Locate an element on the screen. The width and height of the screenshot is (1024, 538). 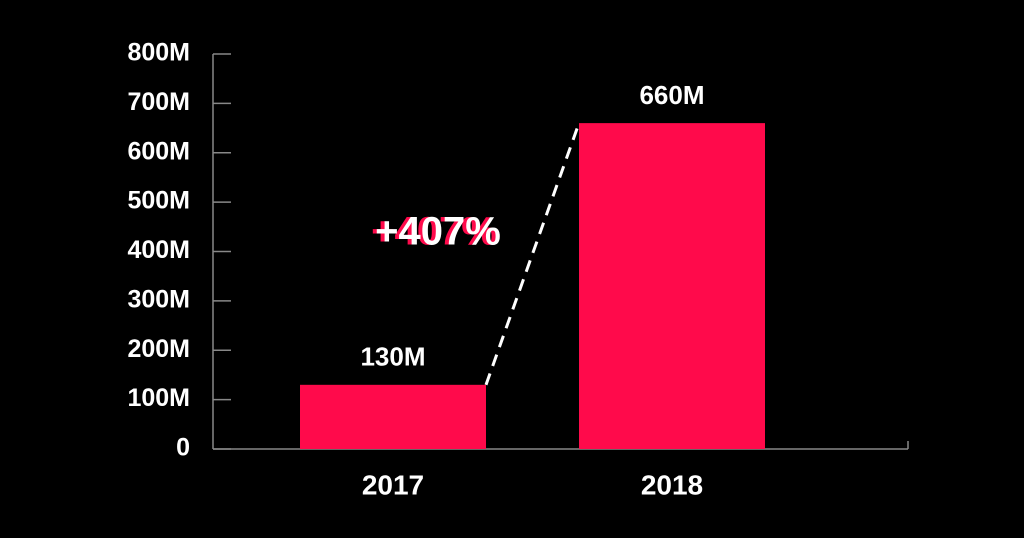
y-tick-label: 500M is located at coordinates (158, 201).